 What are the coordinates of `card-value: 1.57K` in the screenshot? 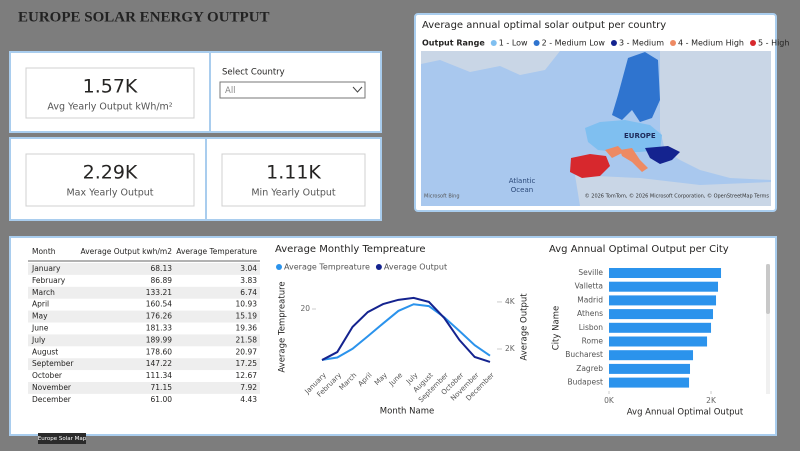 It's located at (110, 87).